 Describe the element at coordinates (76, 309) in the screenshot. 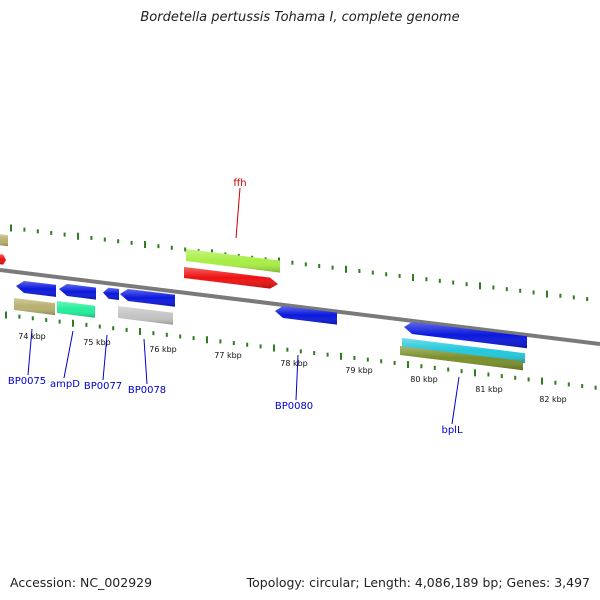

I see `ampD-misc-feature-shading` at that location.